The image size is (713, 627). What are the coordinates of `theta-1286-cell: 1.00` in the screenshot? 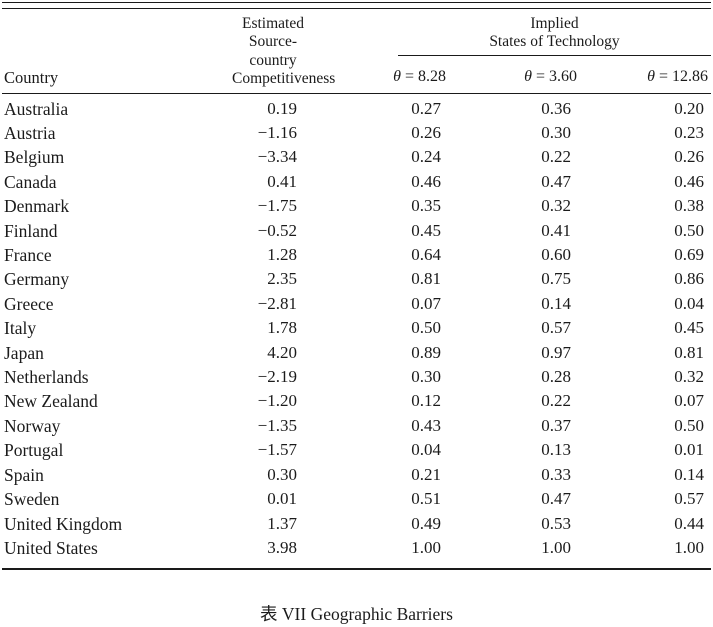 It's located at (649, 553).